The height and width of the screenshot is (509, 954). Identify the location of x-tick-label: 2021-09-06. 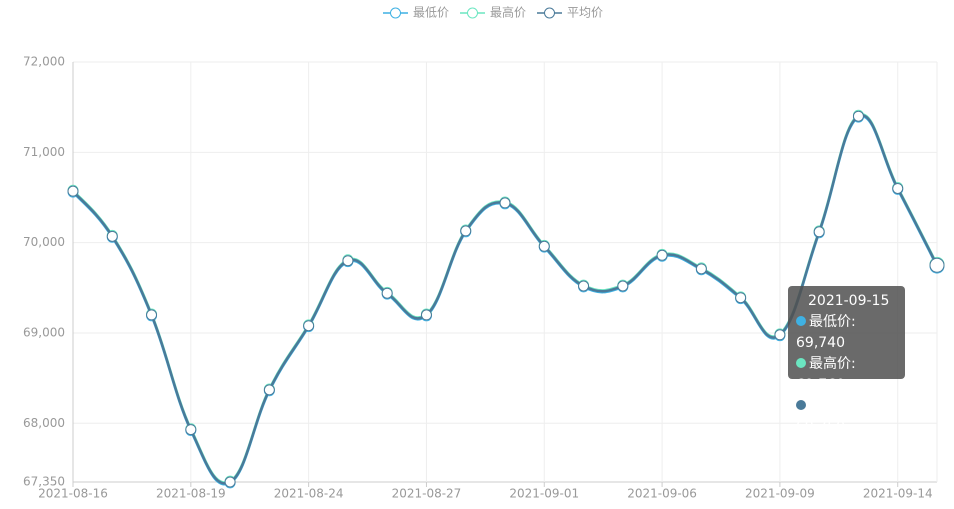
(662, 494).